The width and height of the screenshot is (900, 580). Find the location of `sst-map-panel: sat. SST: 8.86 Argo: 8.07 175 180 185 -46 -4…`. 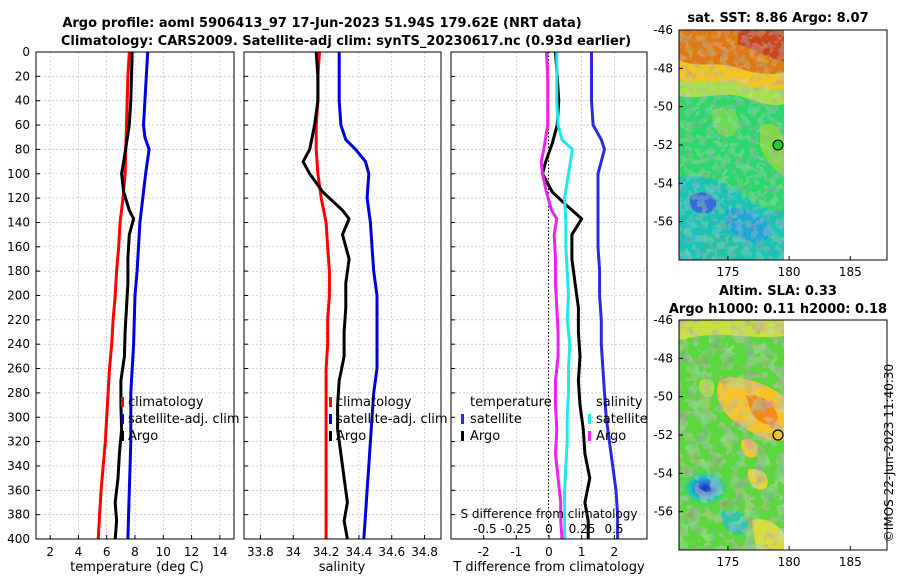

sst-map-panel: sat. SST: 8.86 Argo: 8.07 175 180 185 -46 -4… is located at coordinates (770, 145).